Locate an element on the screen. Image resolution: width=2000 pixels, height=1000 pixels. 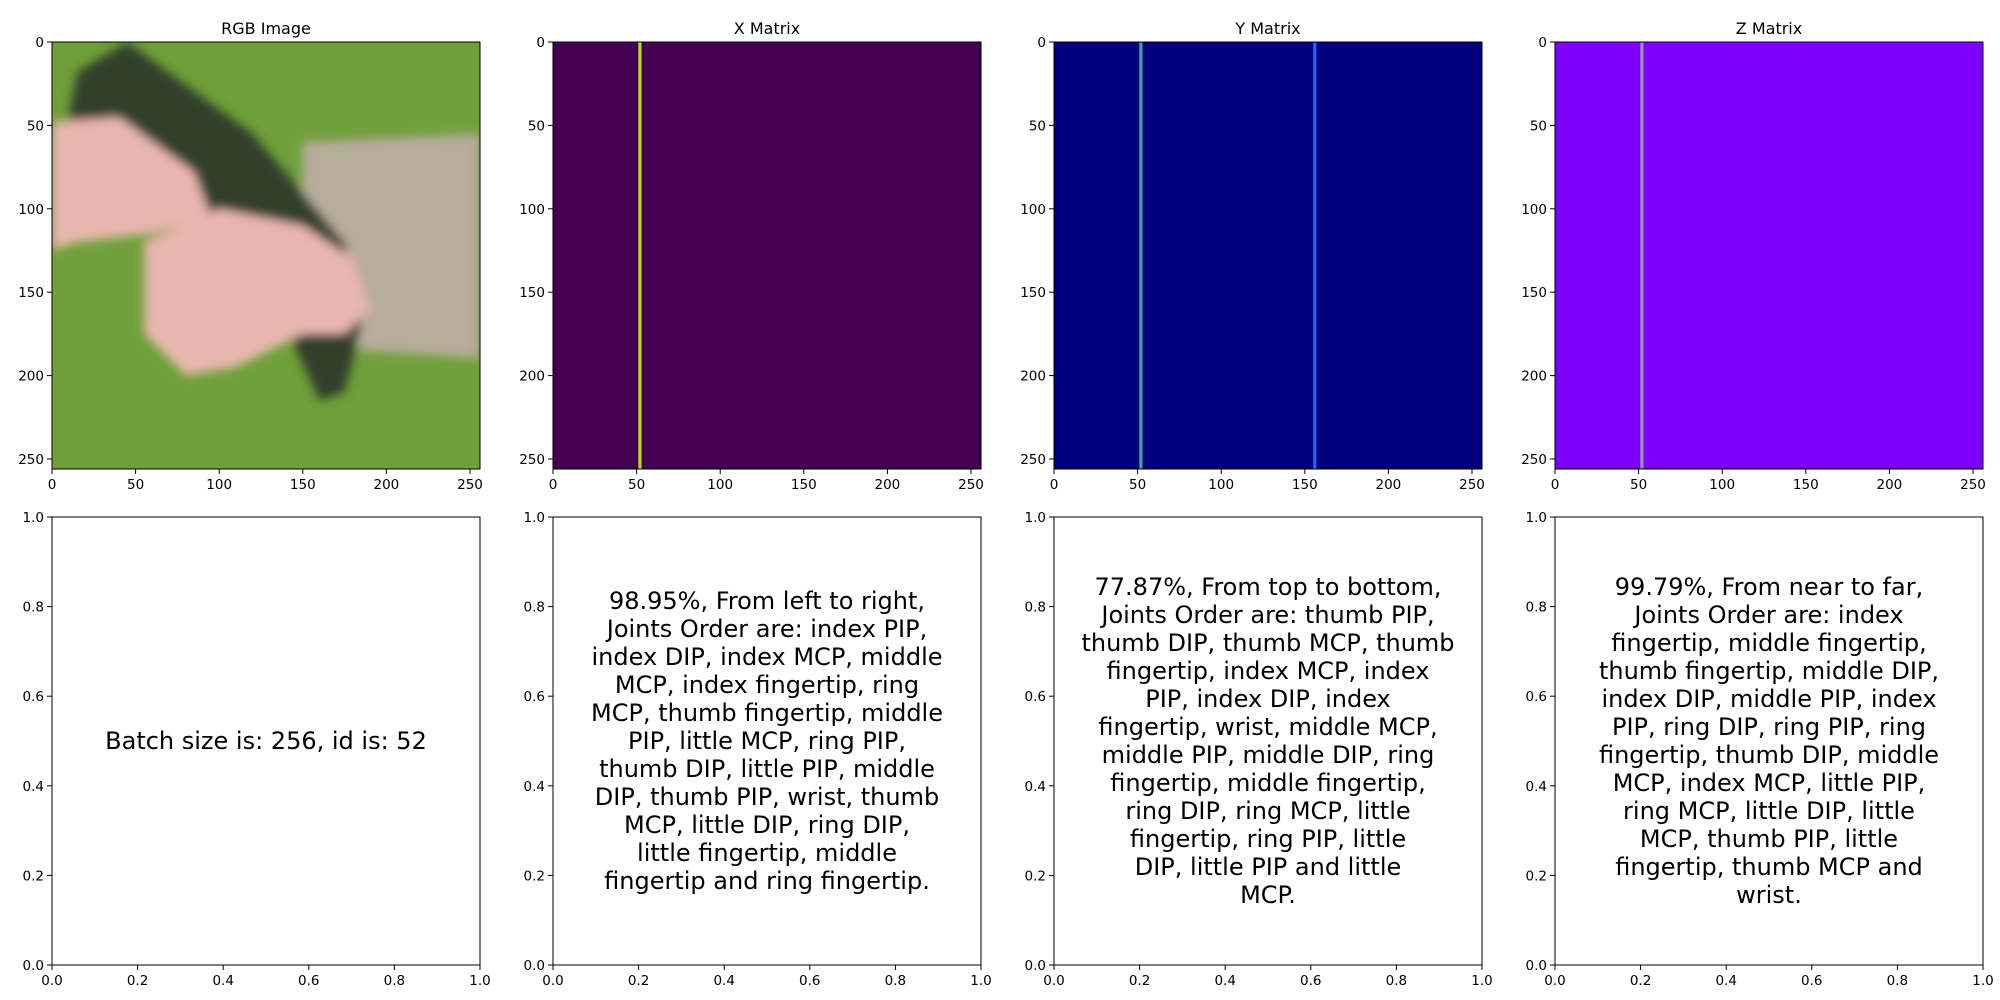
photo-hand-upper is located at coordinates (131, 184).